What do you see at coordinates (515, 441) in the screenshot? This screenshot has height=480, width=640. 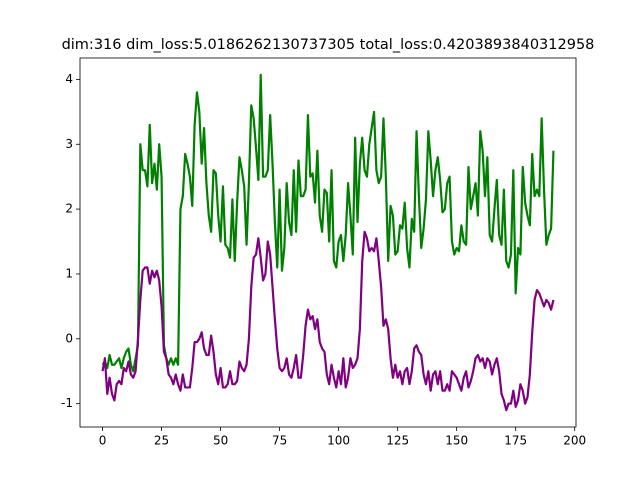 I see `x-tick-label: 175` at bounding box center [515, 441].